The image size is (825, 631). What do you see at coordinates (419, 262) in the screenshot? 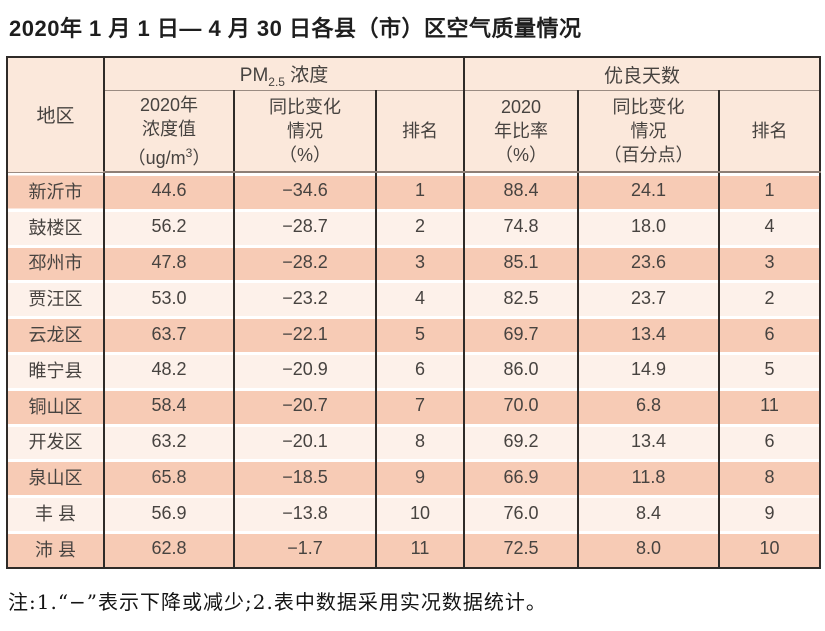
I see `pm-rank-cell: 3` at bounding box center [419, 262].